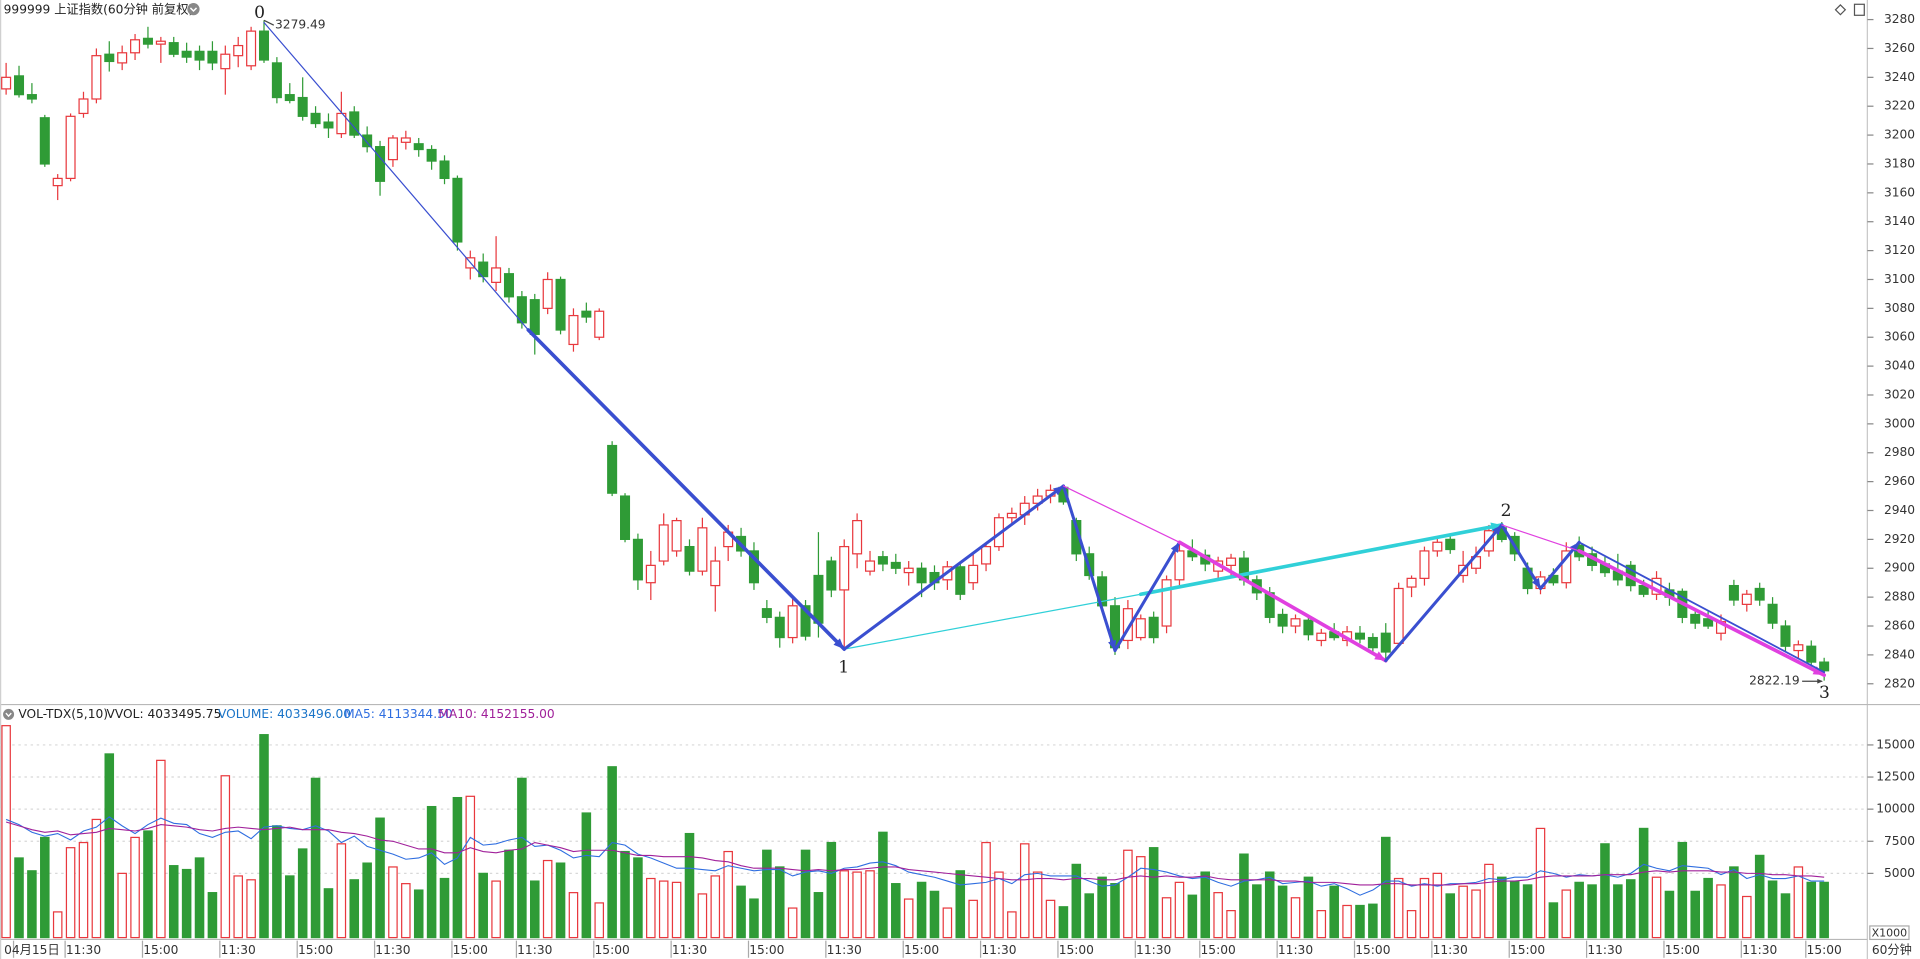 Image resolution: width=1920 pixels, height=959 pixels. Describe the element at coordinates (63, 714) in the screenshot. I see `indicator-title: VOL-TDX(5,10)` at that location.